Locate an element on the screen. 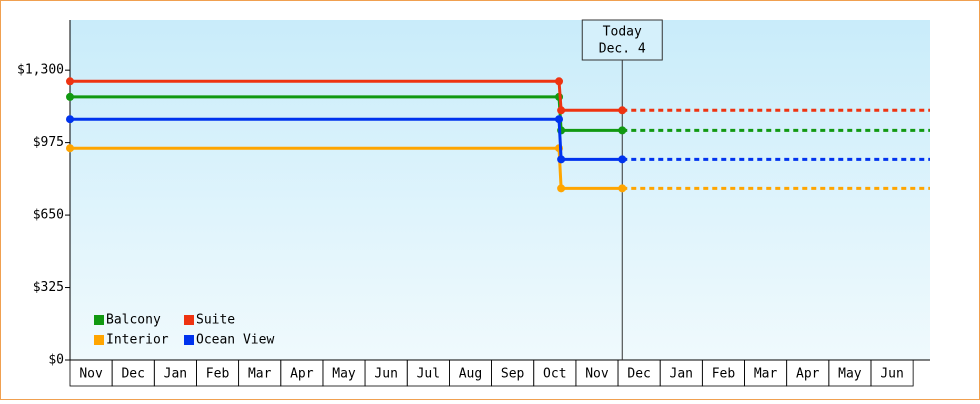 The image size is (980, 404). x-tick-label: Jul is located at coordinates (428, 374).